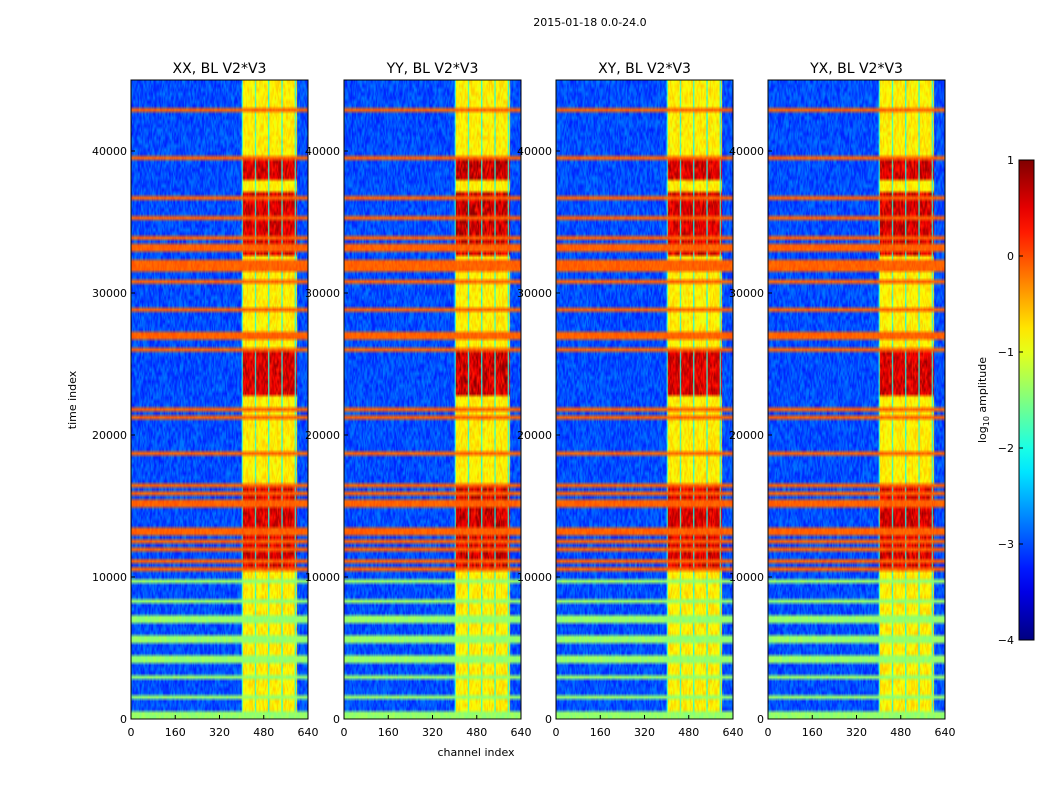 The image size is (1050, 800). What do you see at coordinates (1010, 160) in the screenshot?
I see `colorbar-tick-label: 1` at bounding box center [1010, 160].